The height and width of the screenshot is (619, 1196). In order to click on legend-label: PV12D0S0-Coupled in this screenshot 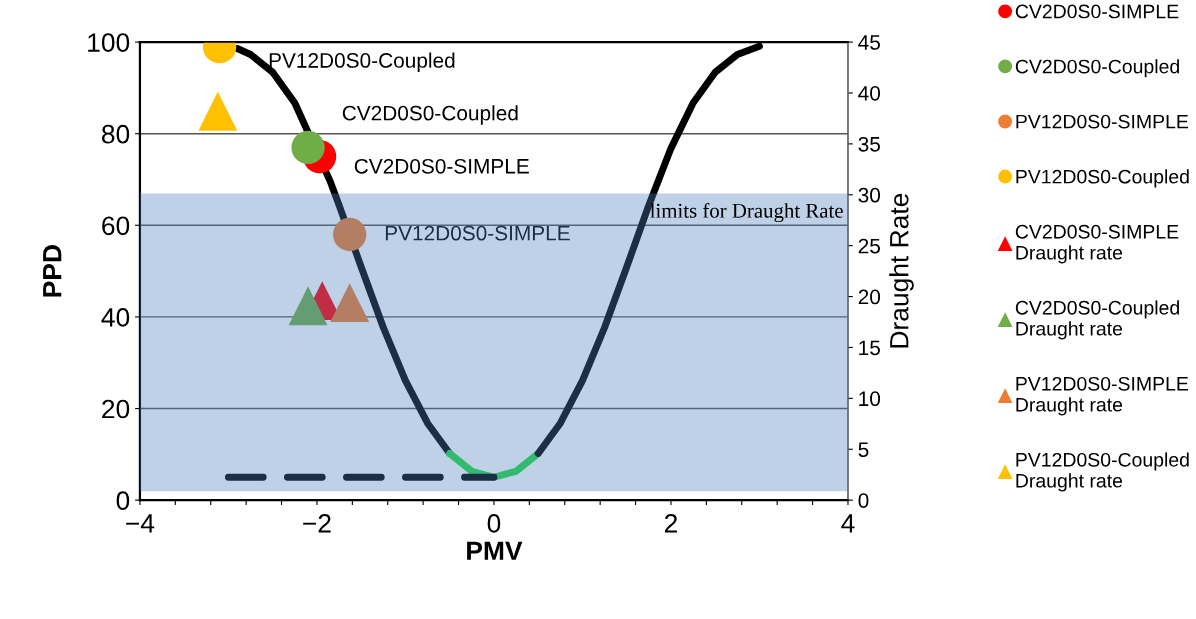, I will do `click(1102, 178)`.